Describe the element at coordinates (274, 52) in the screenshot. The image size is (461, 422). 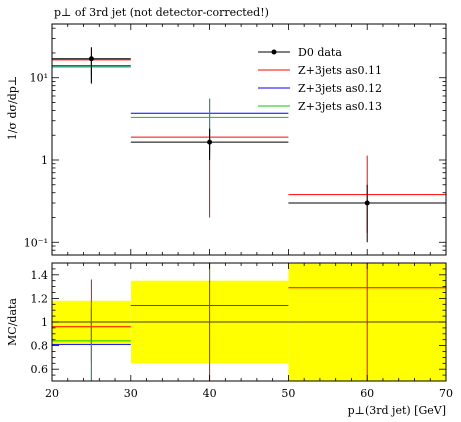
I see `legend-marker` at that location.